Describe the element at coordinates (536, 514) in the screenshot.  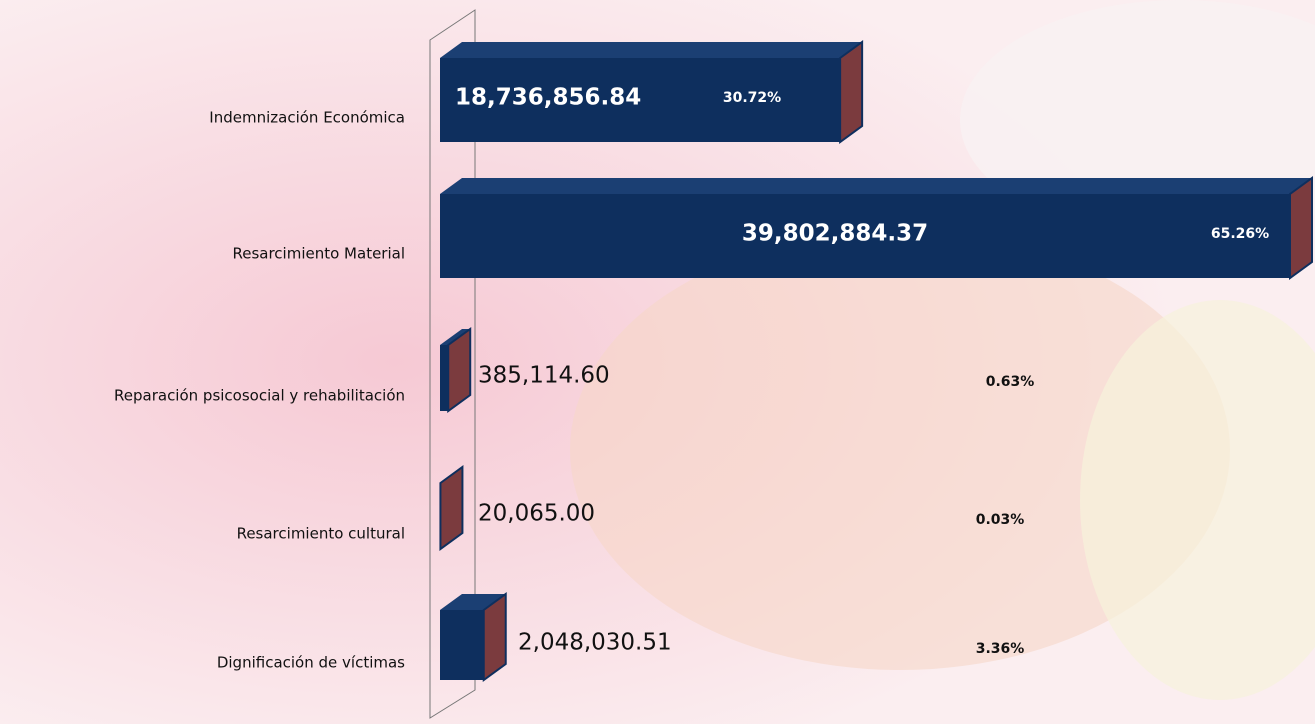
I see `value-label: 20,065.00` at that location.